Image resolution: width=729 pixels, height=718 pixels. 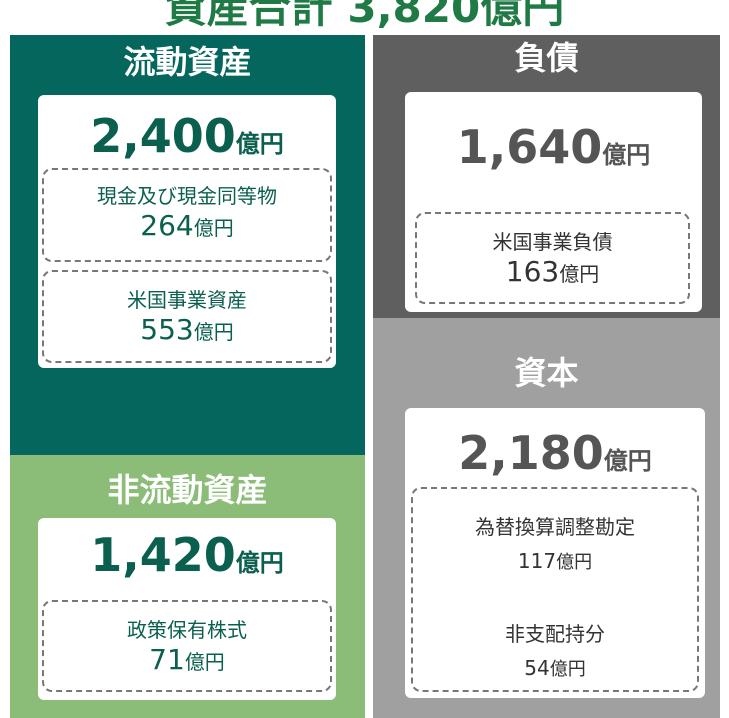 I want to click on title: 資産合計 3,820億円, so click(x=364, y=17).